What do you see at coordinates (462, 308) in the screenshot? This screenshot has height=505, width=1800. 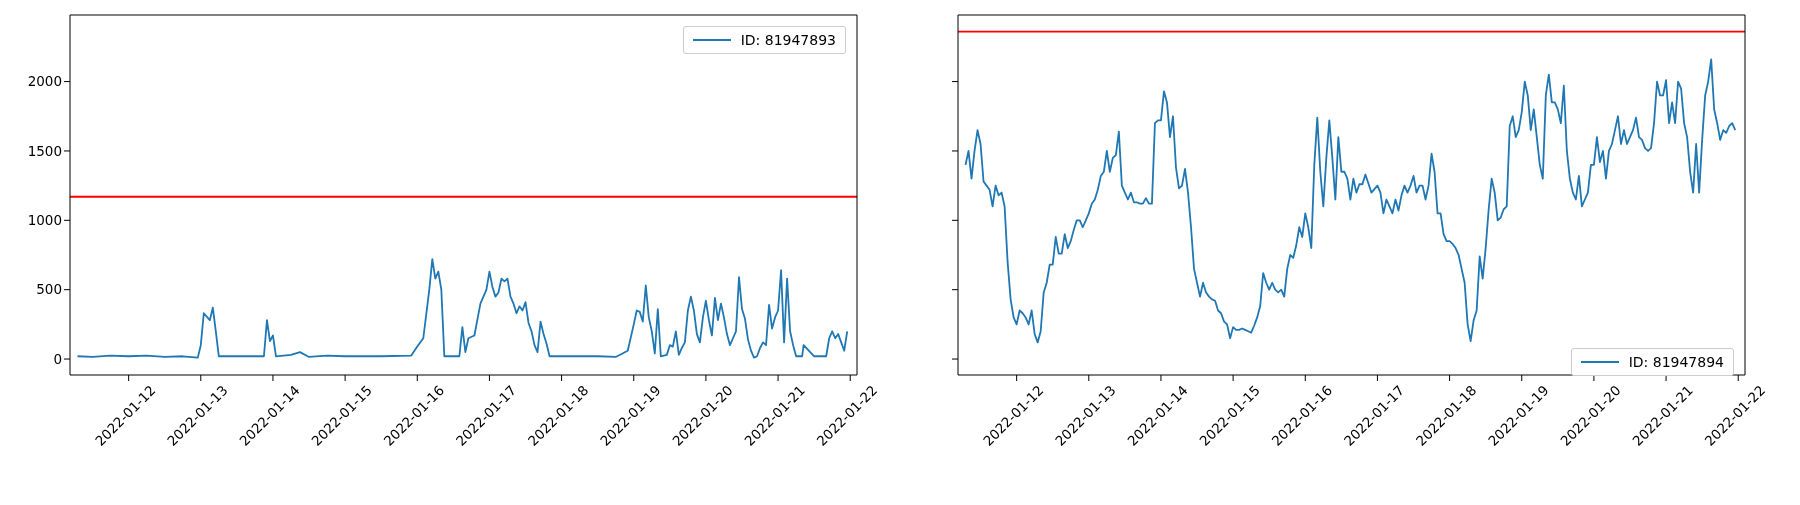 I see `line-series` at bounding box center [462, 308].